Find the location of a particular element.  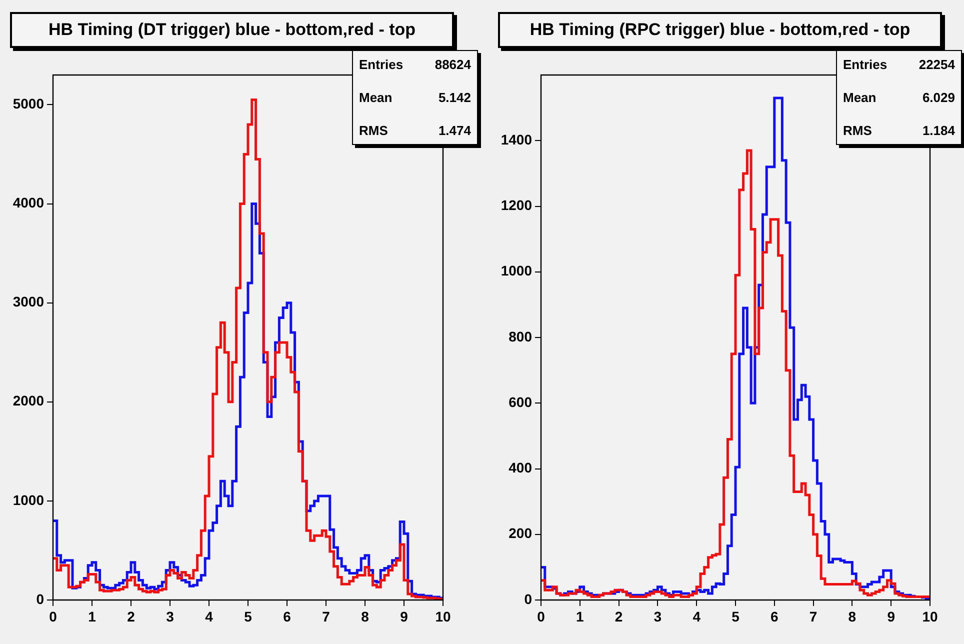

y-tick-label: 1200 is located at coordinates (516, 205).